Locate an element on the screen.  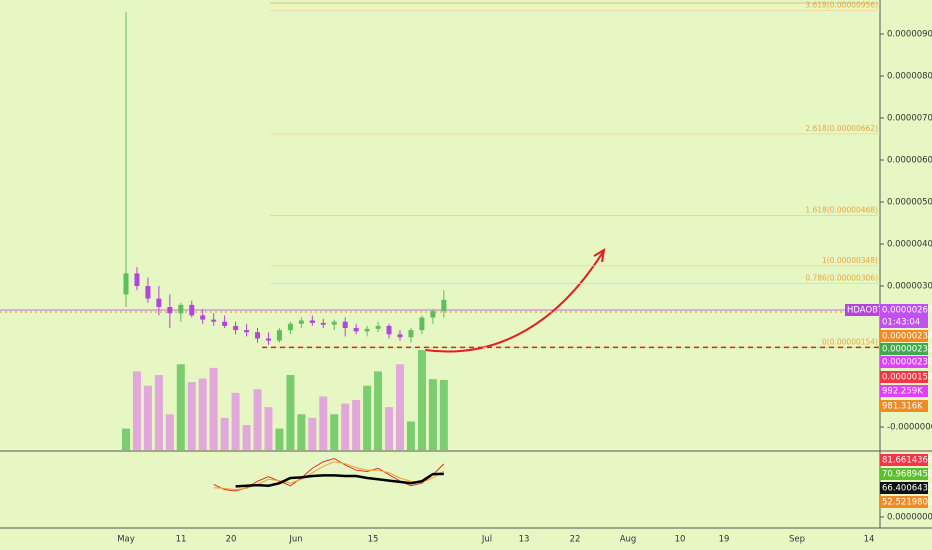
price-tag-label: 0.00000232 is located at coordinates (907, 350).